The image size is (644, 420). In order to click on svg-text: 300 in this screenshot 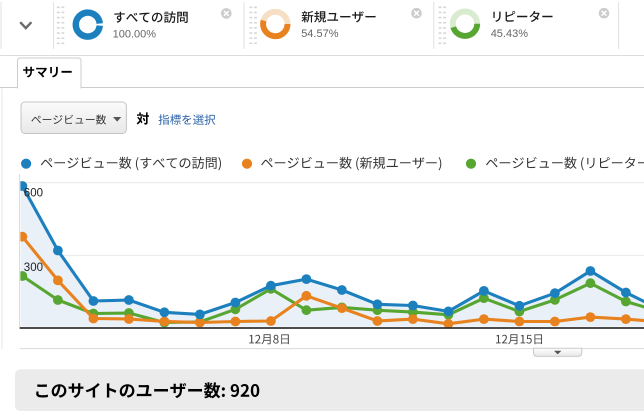, I will do `click(33, 268)`.